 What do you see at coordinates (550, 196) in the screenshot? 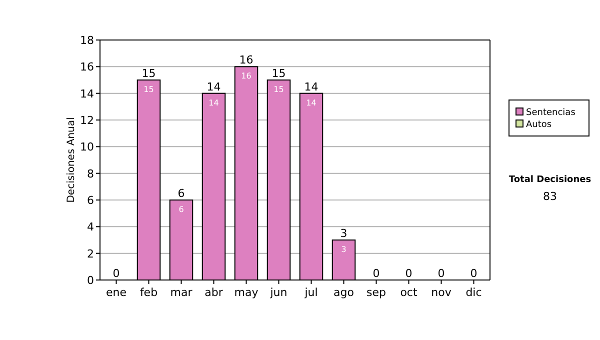
I see `text: 83` at bounding box center [550, 196].